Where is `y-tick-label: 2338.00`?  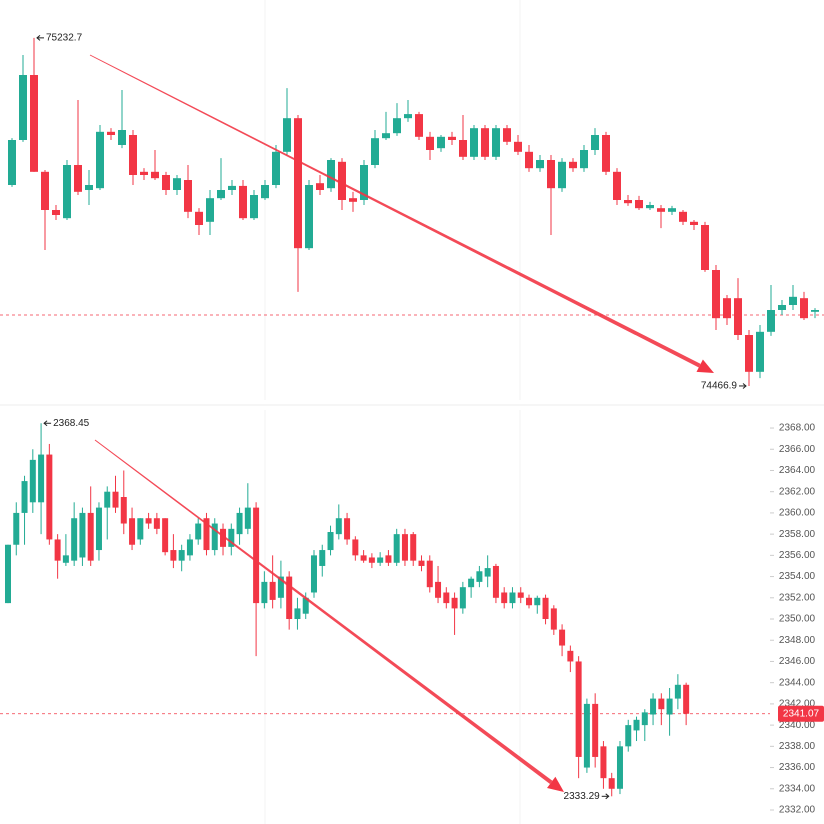 y-tick-label: 2338.00 is located at coordinates (797, 746).